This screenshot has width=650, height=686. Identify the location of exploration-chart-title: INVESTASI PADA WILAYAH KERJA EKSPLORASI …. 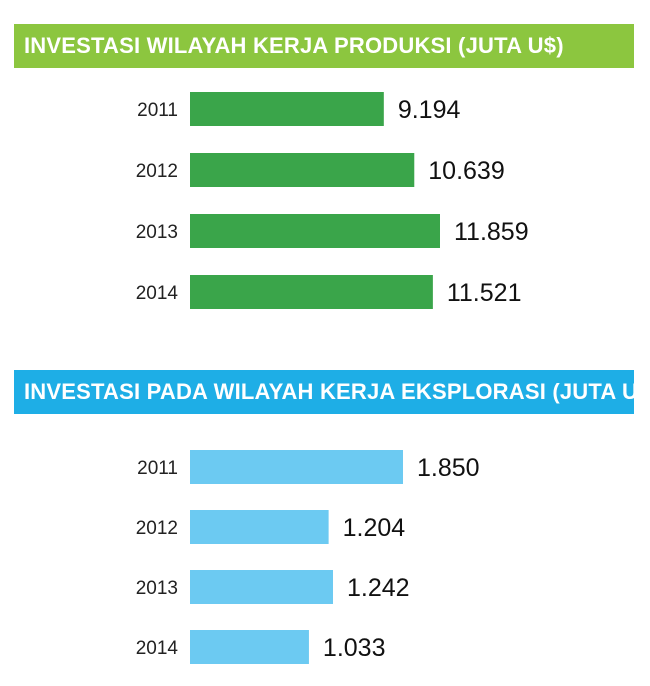
(324, 392).